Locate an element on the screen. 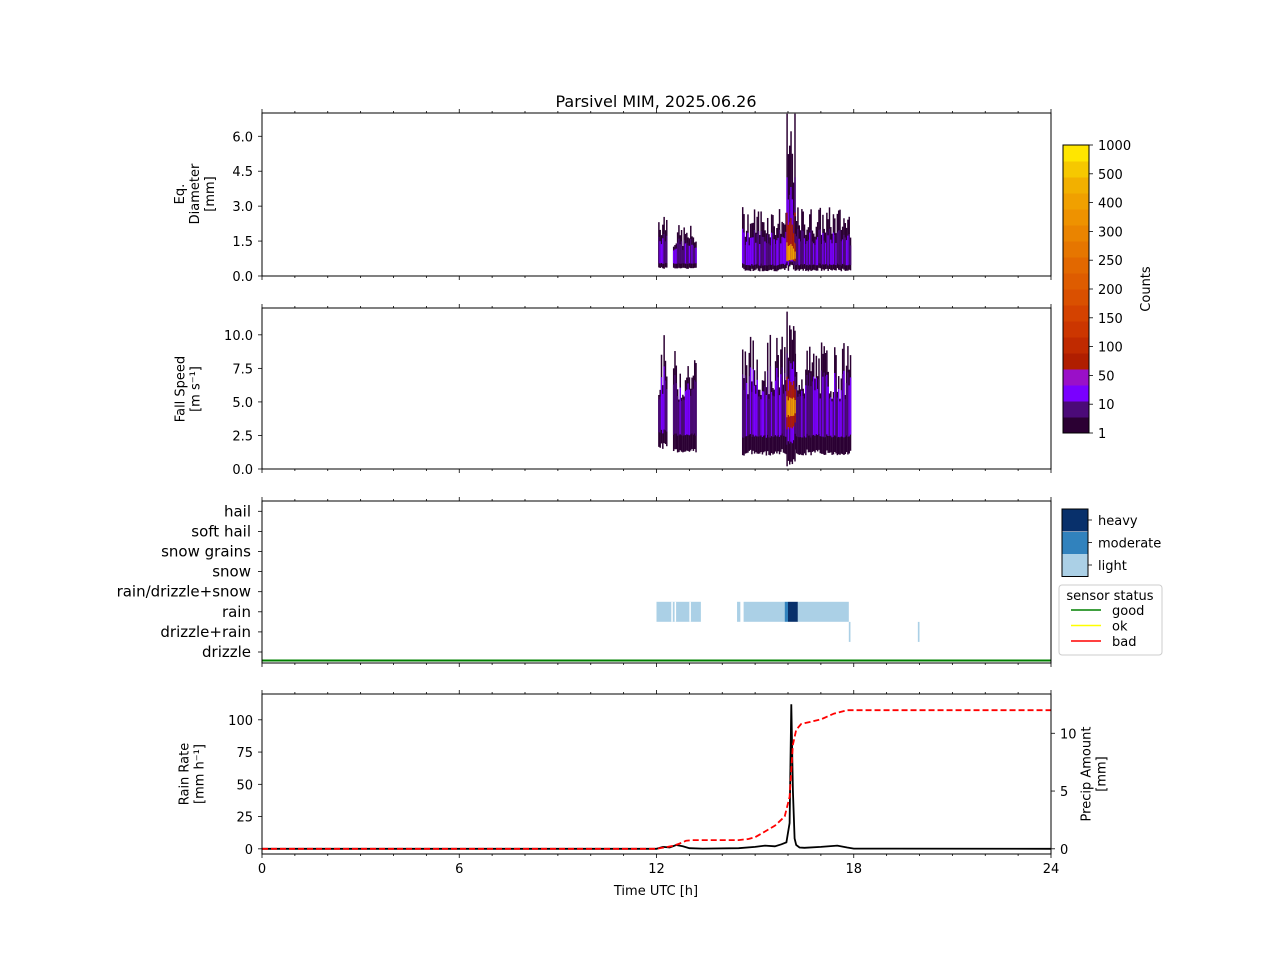 The height and width of the screenshot is (960, 1280). colorbar-tick-label: 300 is located at coordinates (1110, 232).